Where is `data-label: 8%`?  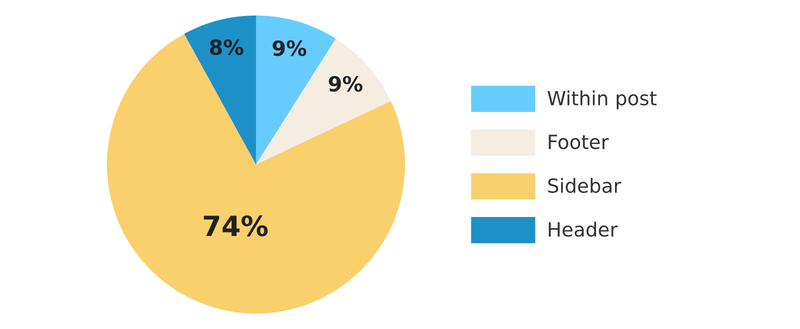
data-label: 8% is located at coordinates (227, 47).